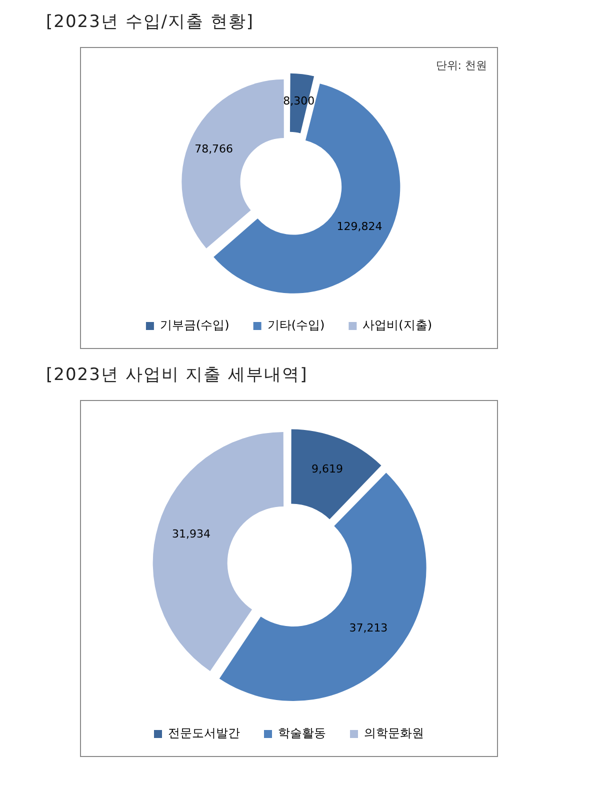 The image size is (600, 800). I want to click on legend-label: 학술활동, so click(302, 733).